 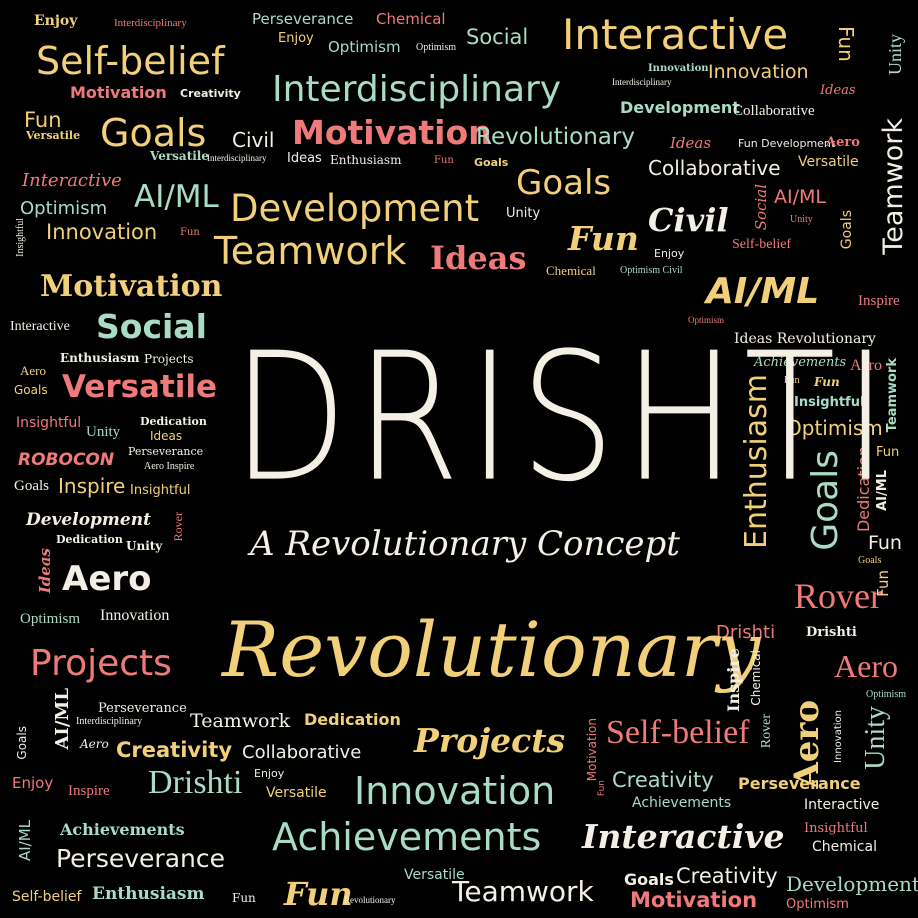 What do you see at coordinates (190, 232) in the screenshot?
I see `word-fun-4: Fun` at bounding box center [190, 232].